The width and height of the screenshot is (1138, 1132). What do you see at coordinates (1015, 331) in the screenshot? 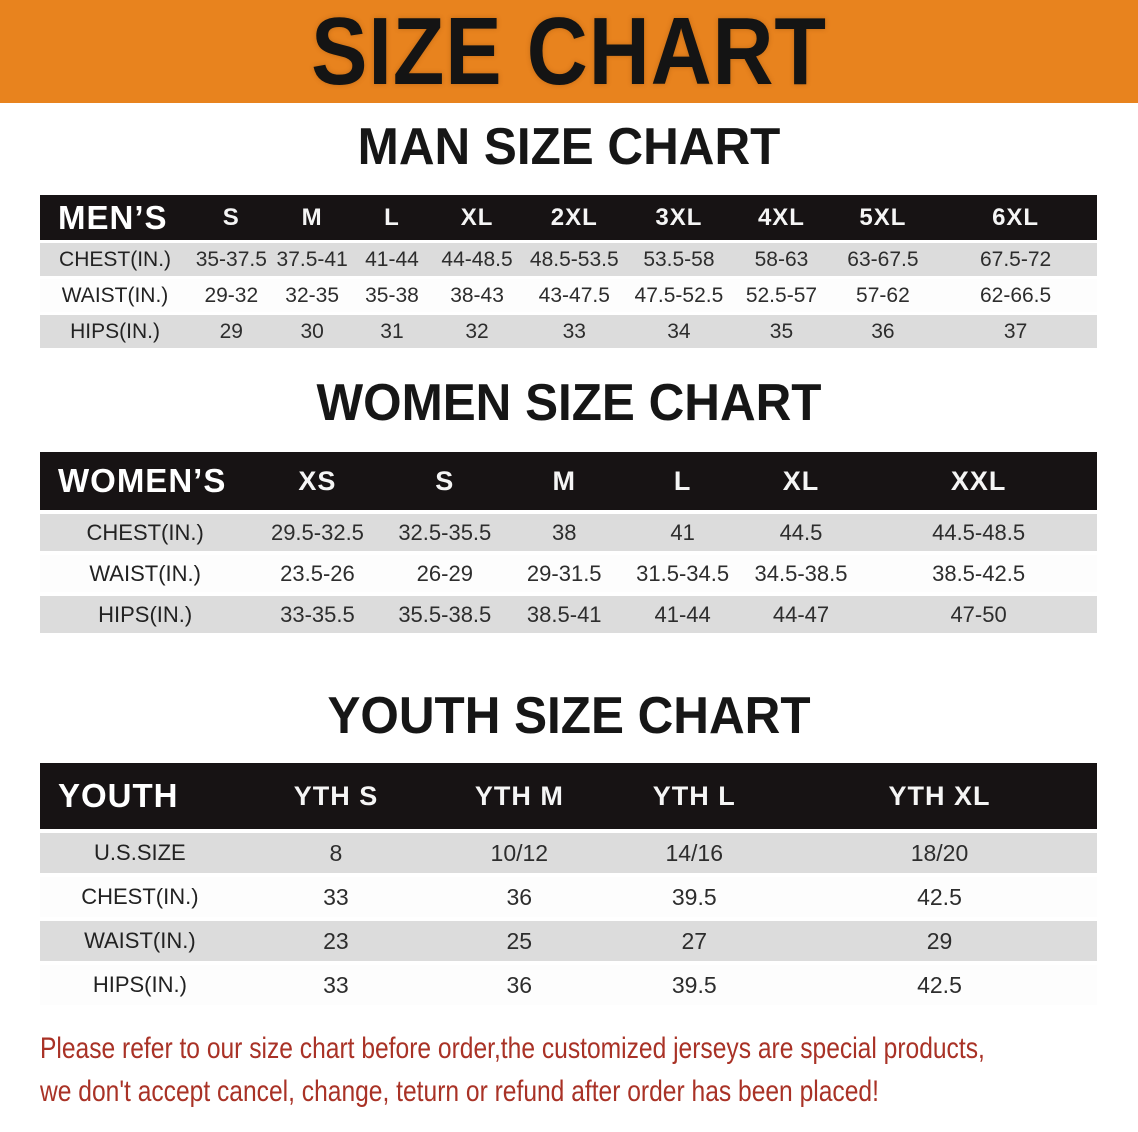
I see `size-value-cell: 37` at bounding box center [1015, 331].